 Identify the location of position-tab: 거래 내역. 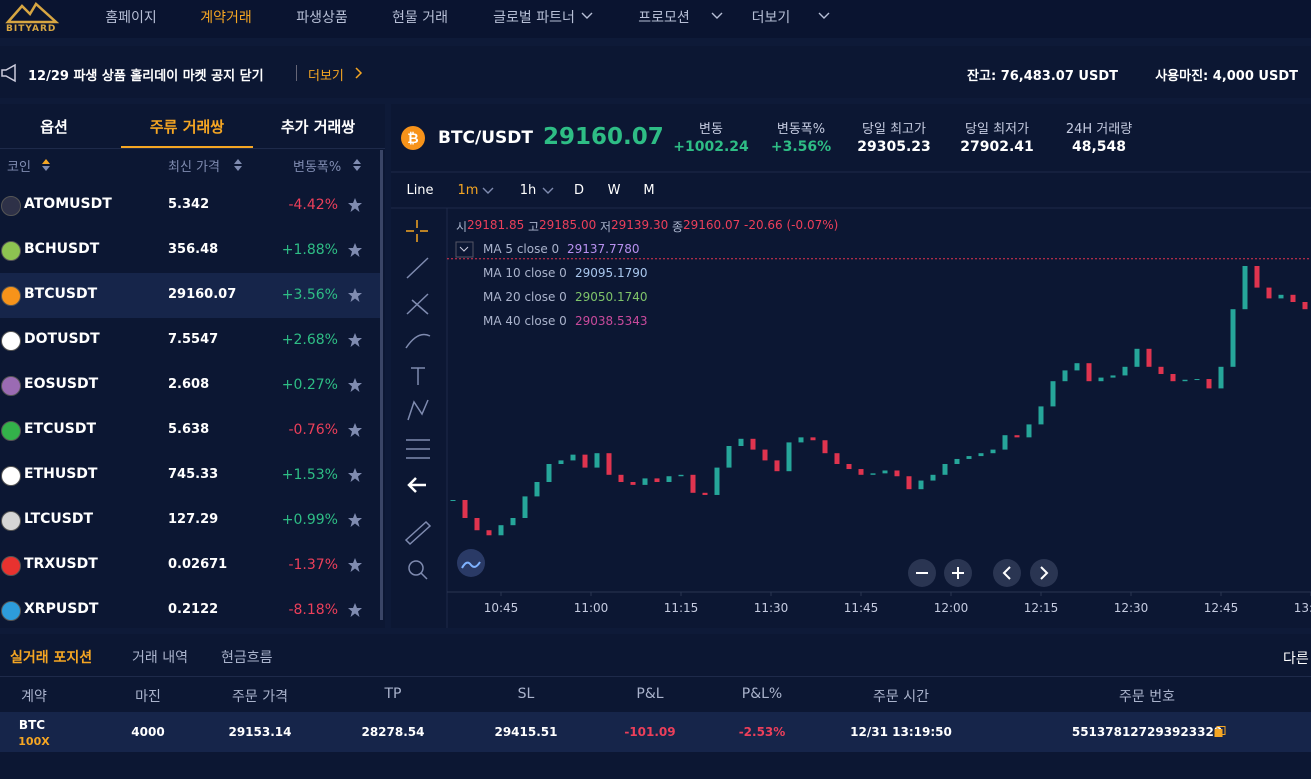
(160, 658).